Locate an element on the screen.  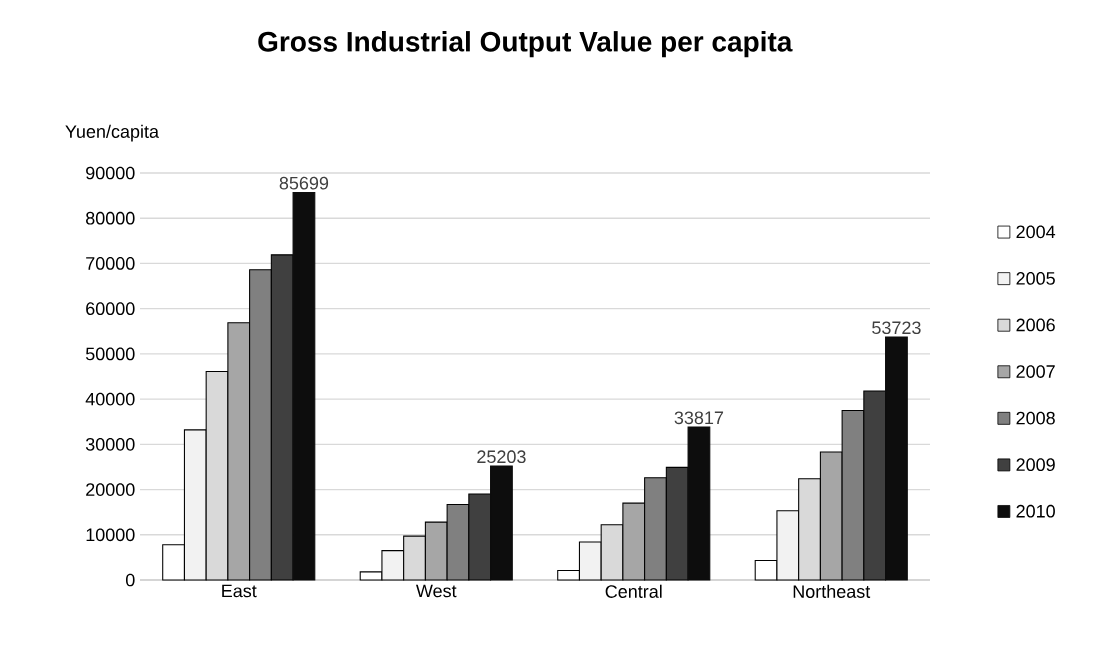
y-tick-label: 50000 is located at coordinates (110, 354).